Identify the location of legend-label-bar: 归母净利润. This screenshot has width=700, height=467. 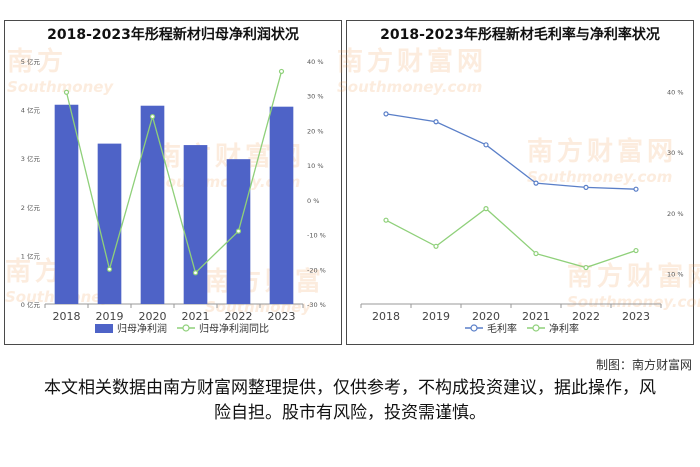
(142, 328).